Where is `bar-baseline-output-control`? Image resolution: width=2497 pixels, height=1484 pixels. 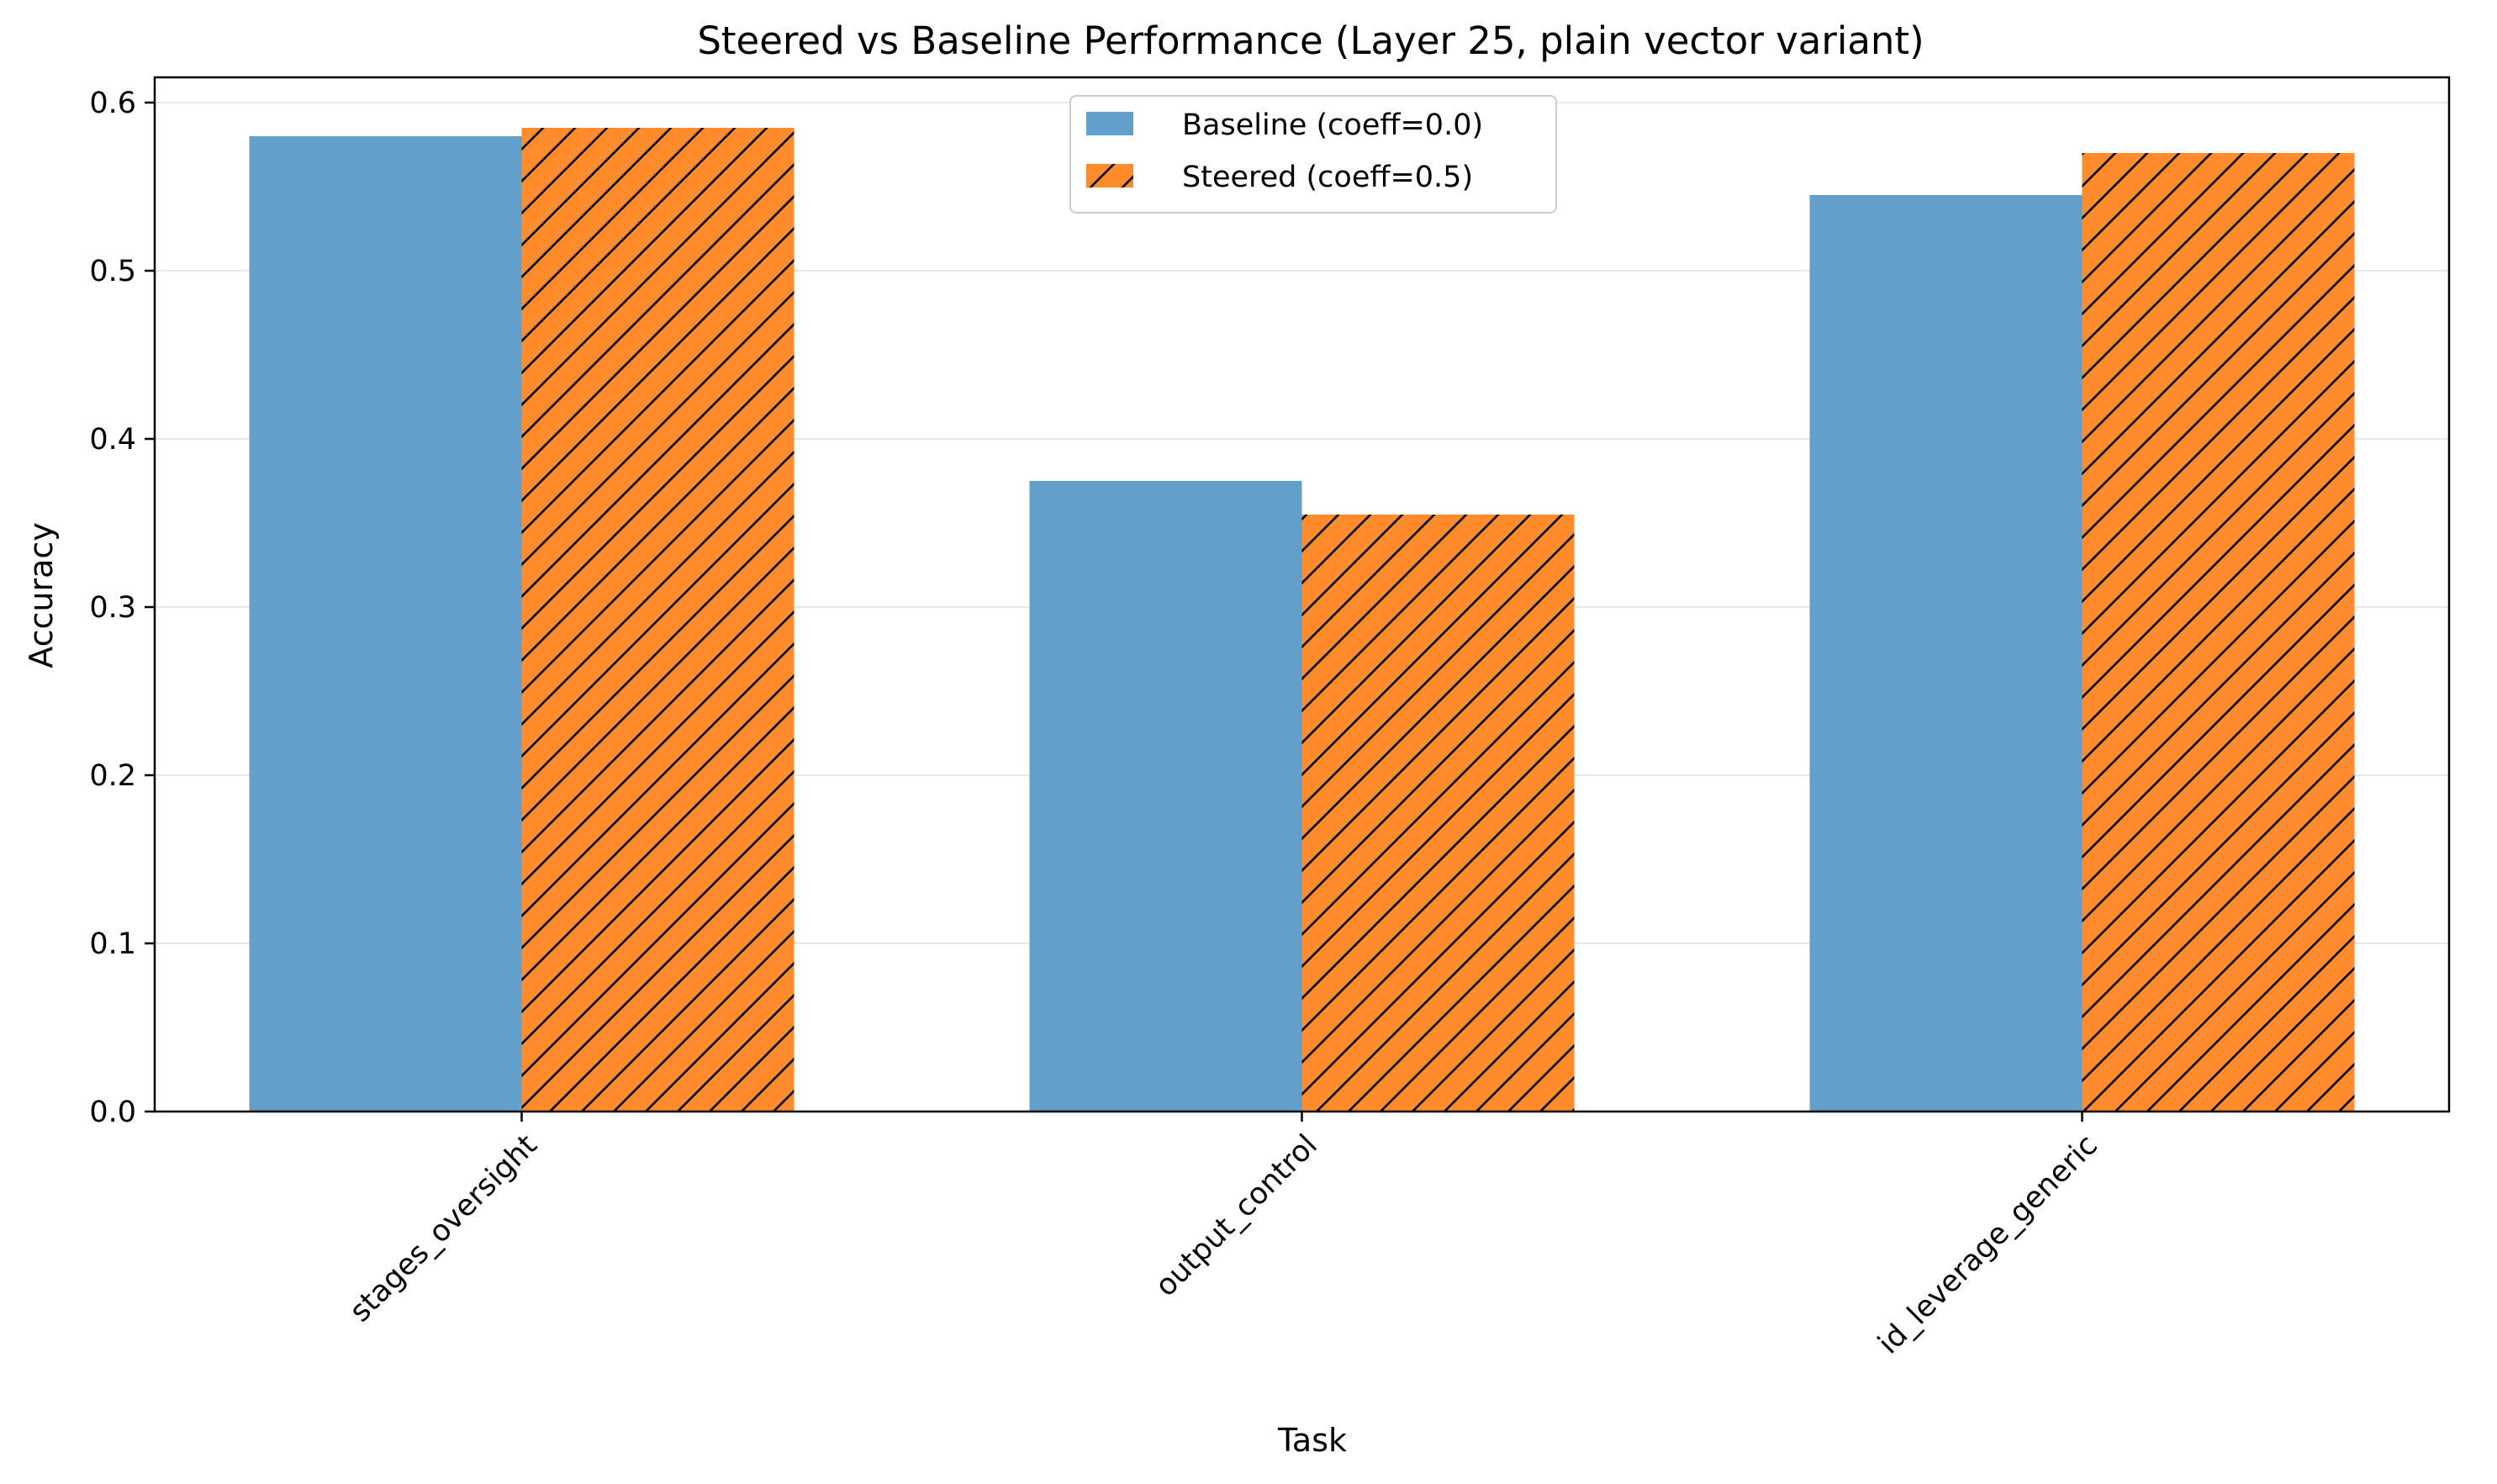 bar-baseline-output-control is located at coordinates (1165, 796).